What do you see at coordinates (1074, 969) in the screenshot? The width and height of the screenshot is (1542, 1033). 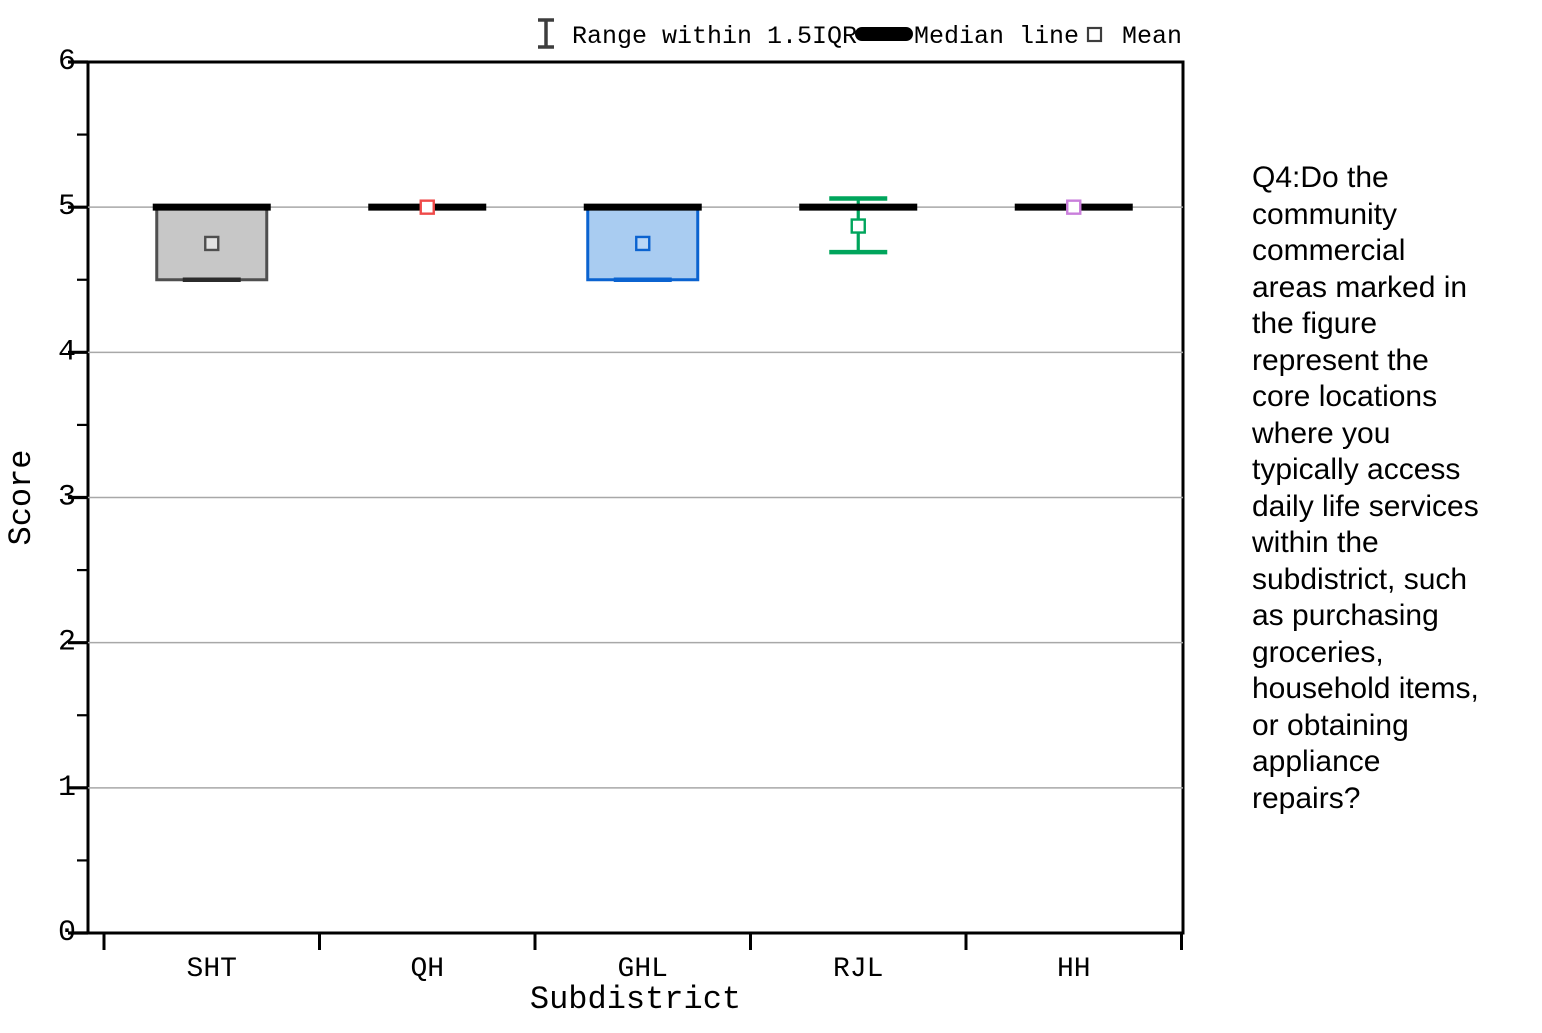 I see `x-category-label: HH` at bounding box center [1074, 969].